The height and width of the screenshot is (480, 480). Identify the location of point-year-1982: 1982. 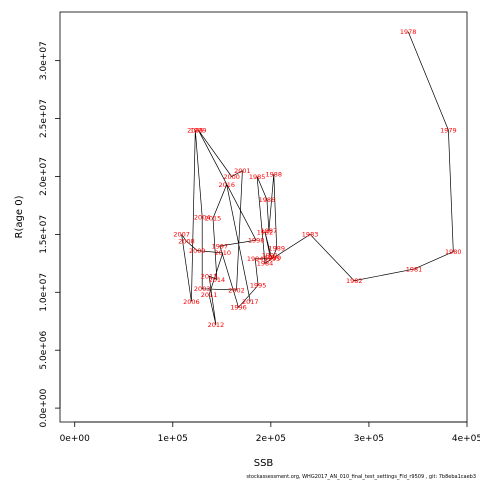
(354, 281).